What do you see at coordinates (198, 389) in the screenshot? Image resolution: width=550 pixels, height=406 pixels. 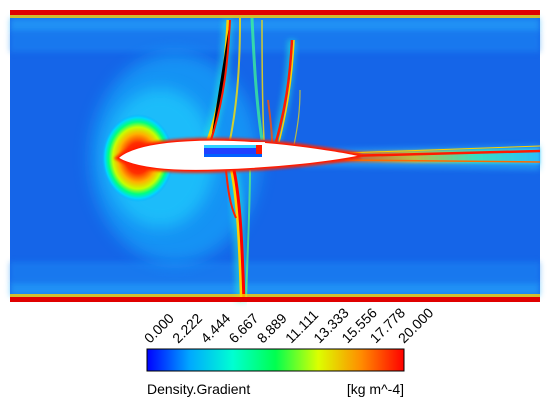 I see `legend-variable-label: Density.Gradient` at bounding box center [198, 389].